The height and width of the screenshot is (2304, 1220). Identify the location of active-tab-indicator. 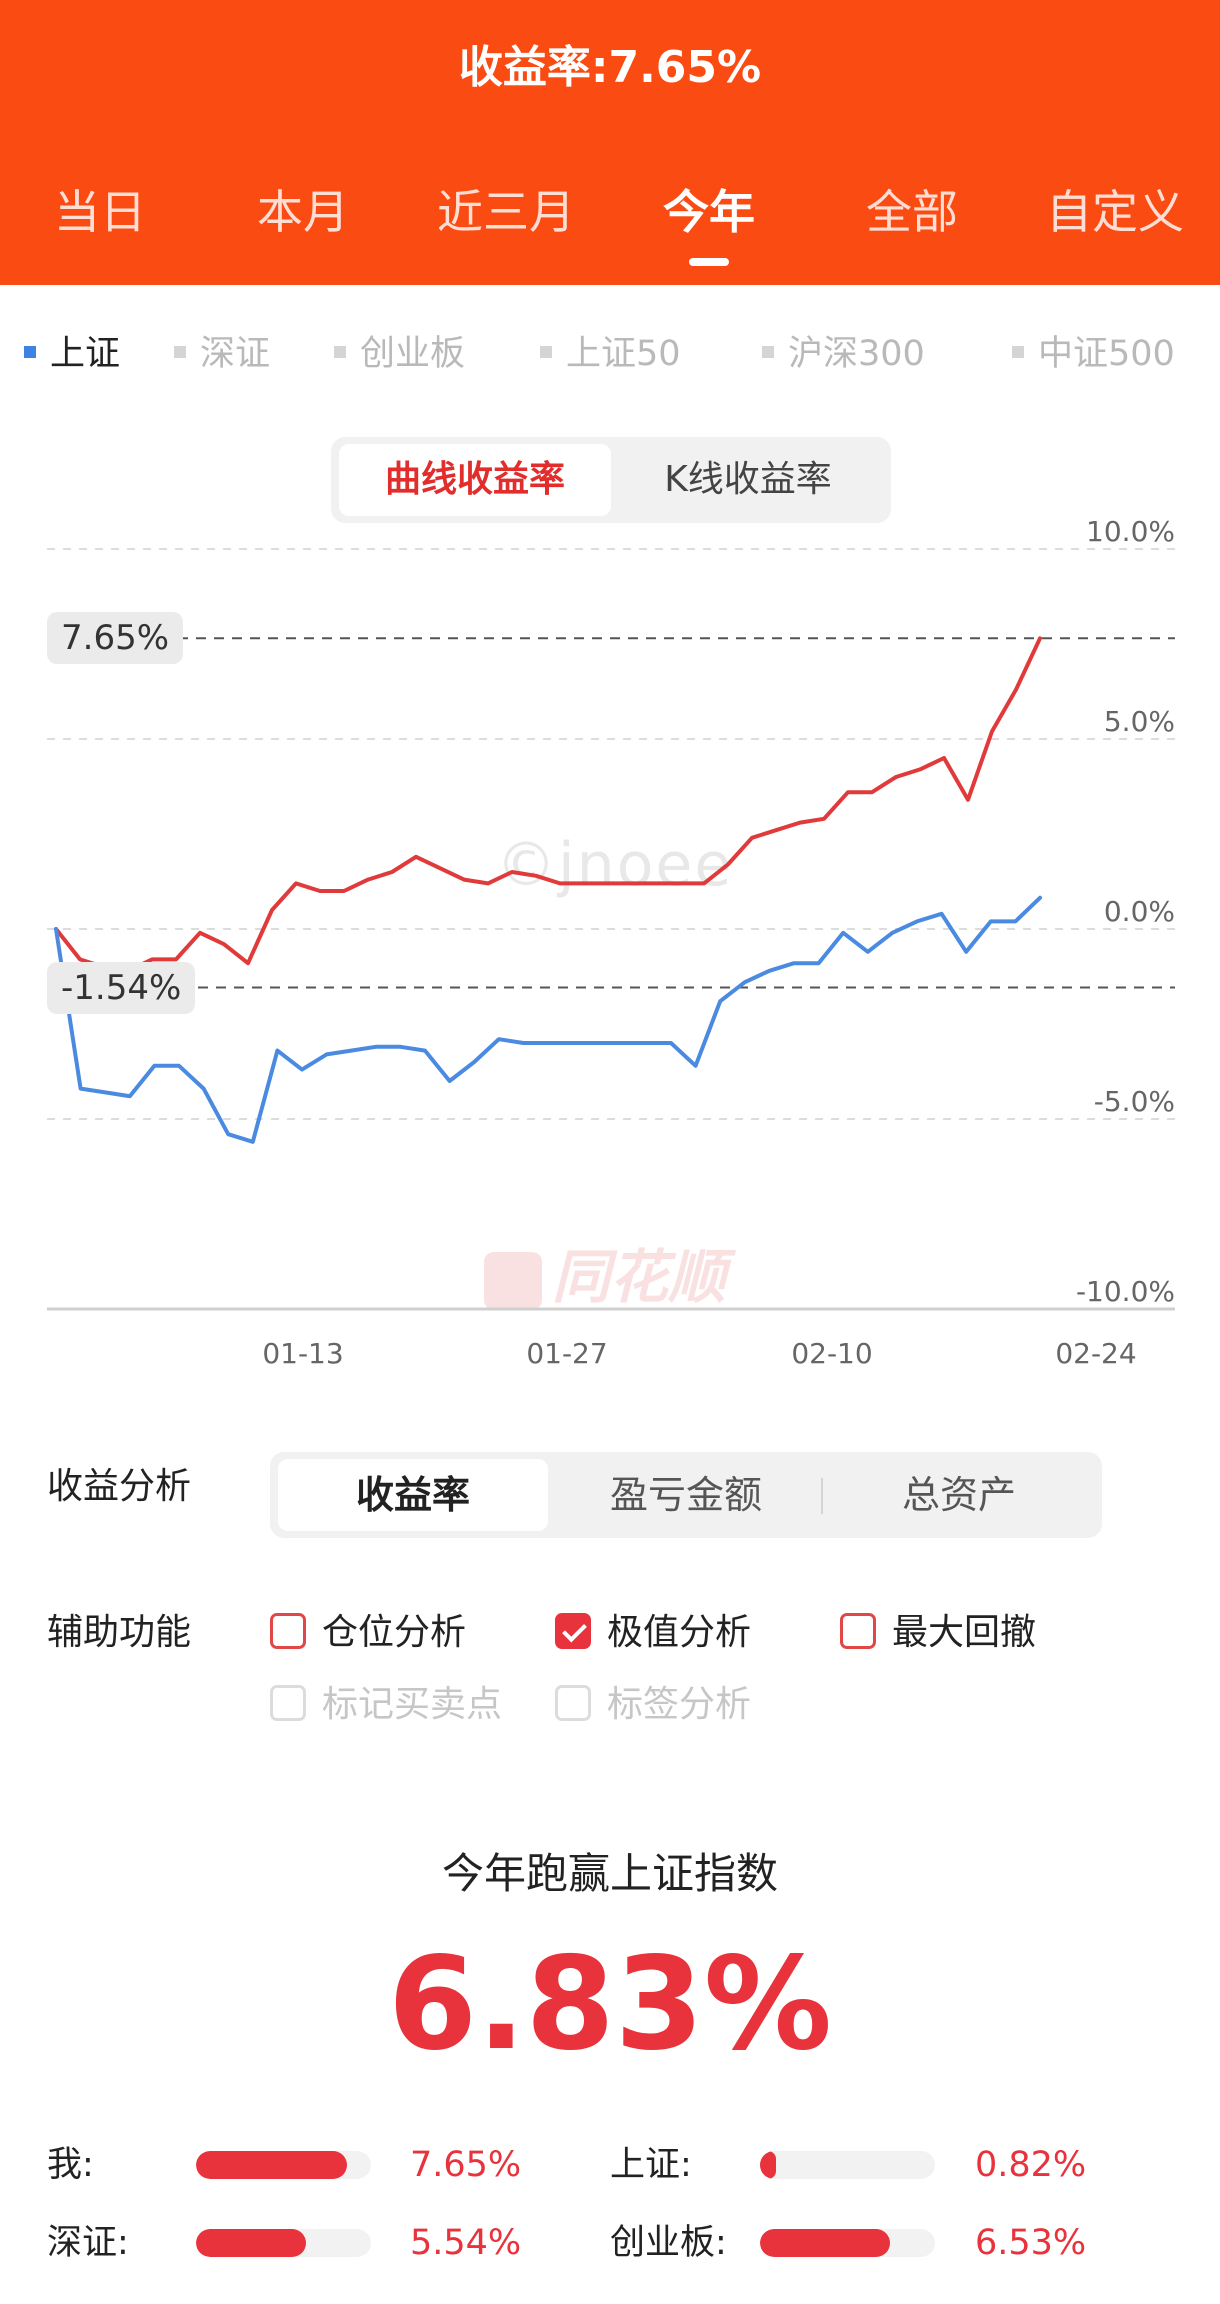
(709, 262).